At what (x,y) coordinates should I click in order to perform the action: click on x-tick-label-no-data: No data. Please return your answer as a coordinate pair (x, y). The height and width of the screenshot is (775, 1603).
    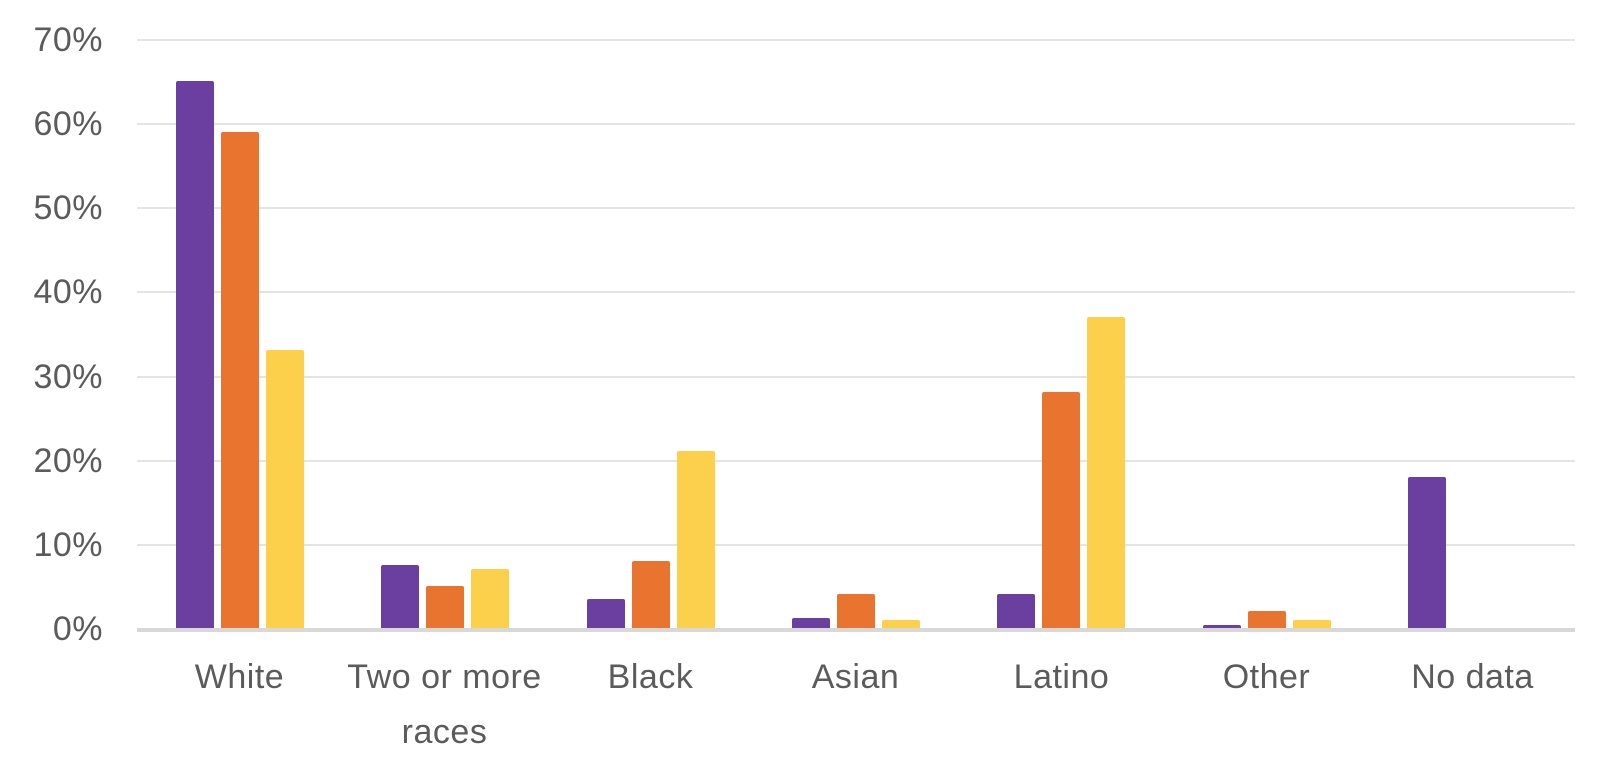
    Looking at the image, I should click on (1472, 677).